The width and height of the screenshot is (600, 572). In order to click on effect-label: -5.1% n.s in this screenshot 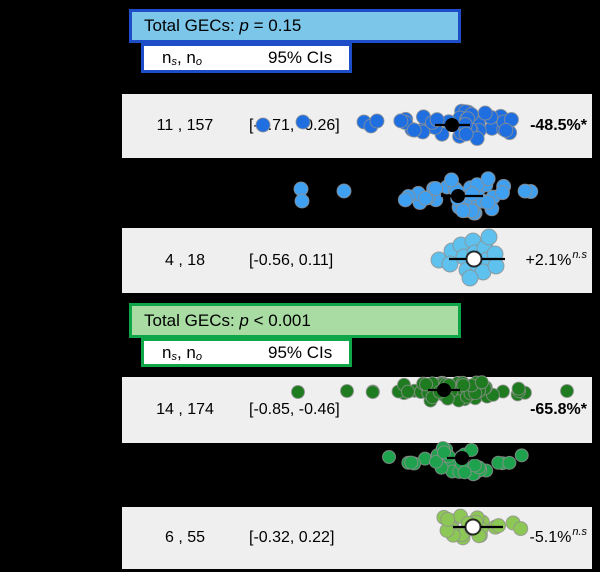, I will do `click(558, 538)`.